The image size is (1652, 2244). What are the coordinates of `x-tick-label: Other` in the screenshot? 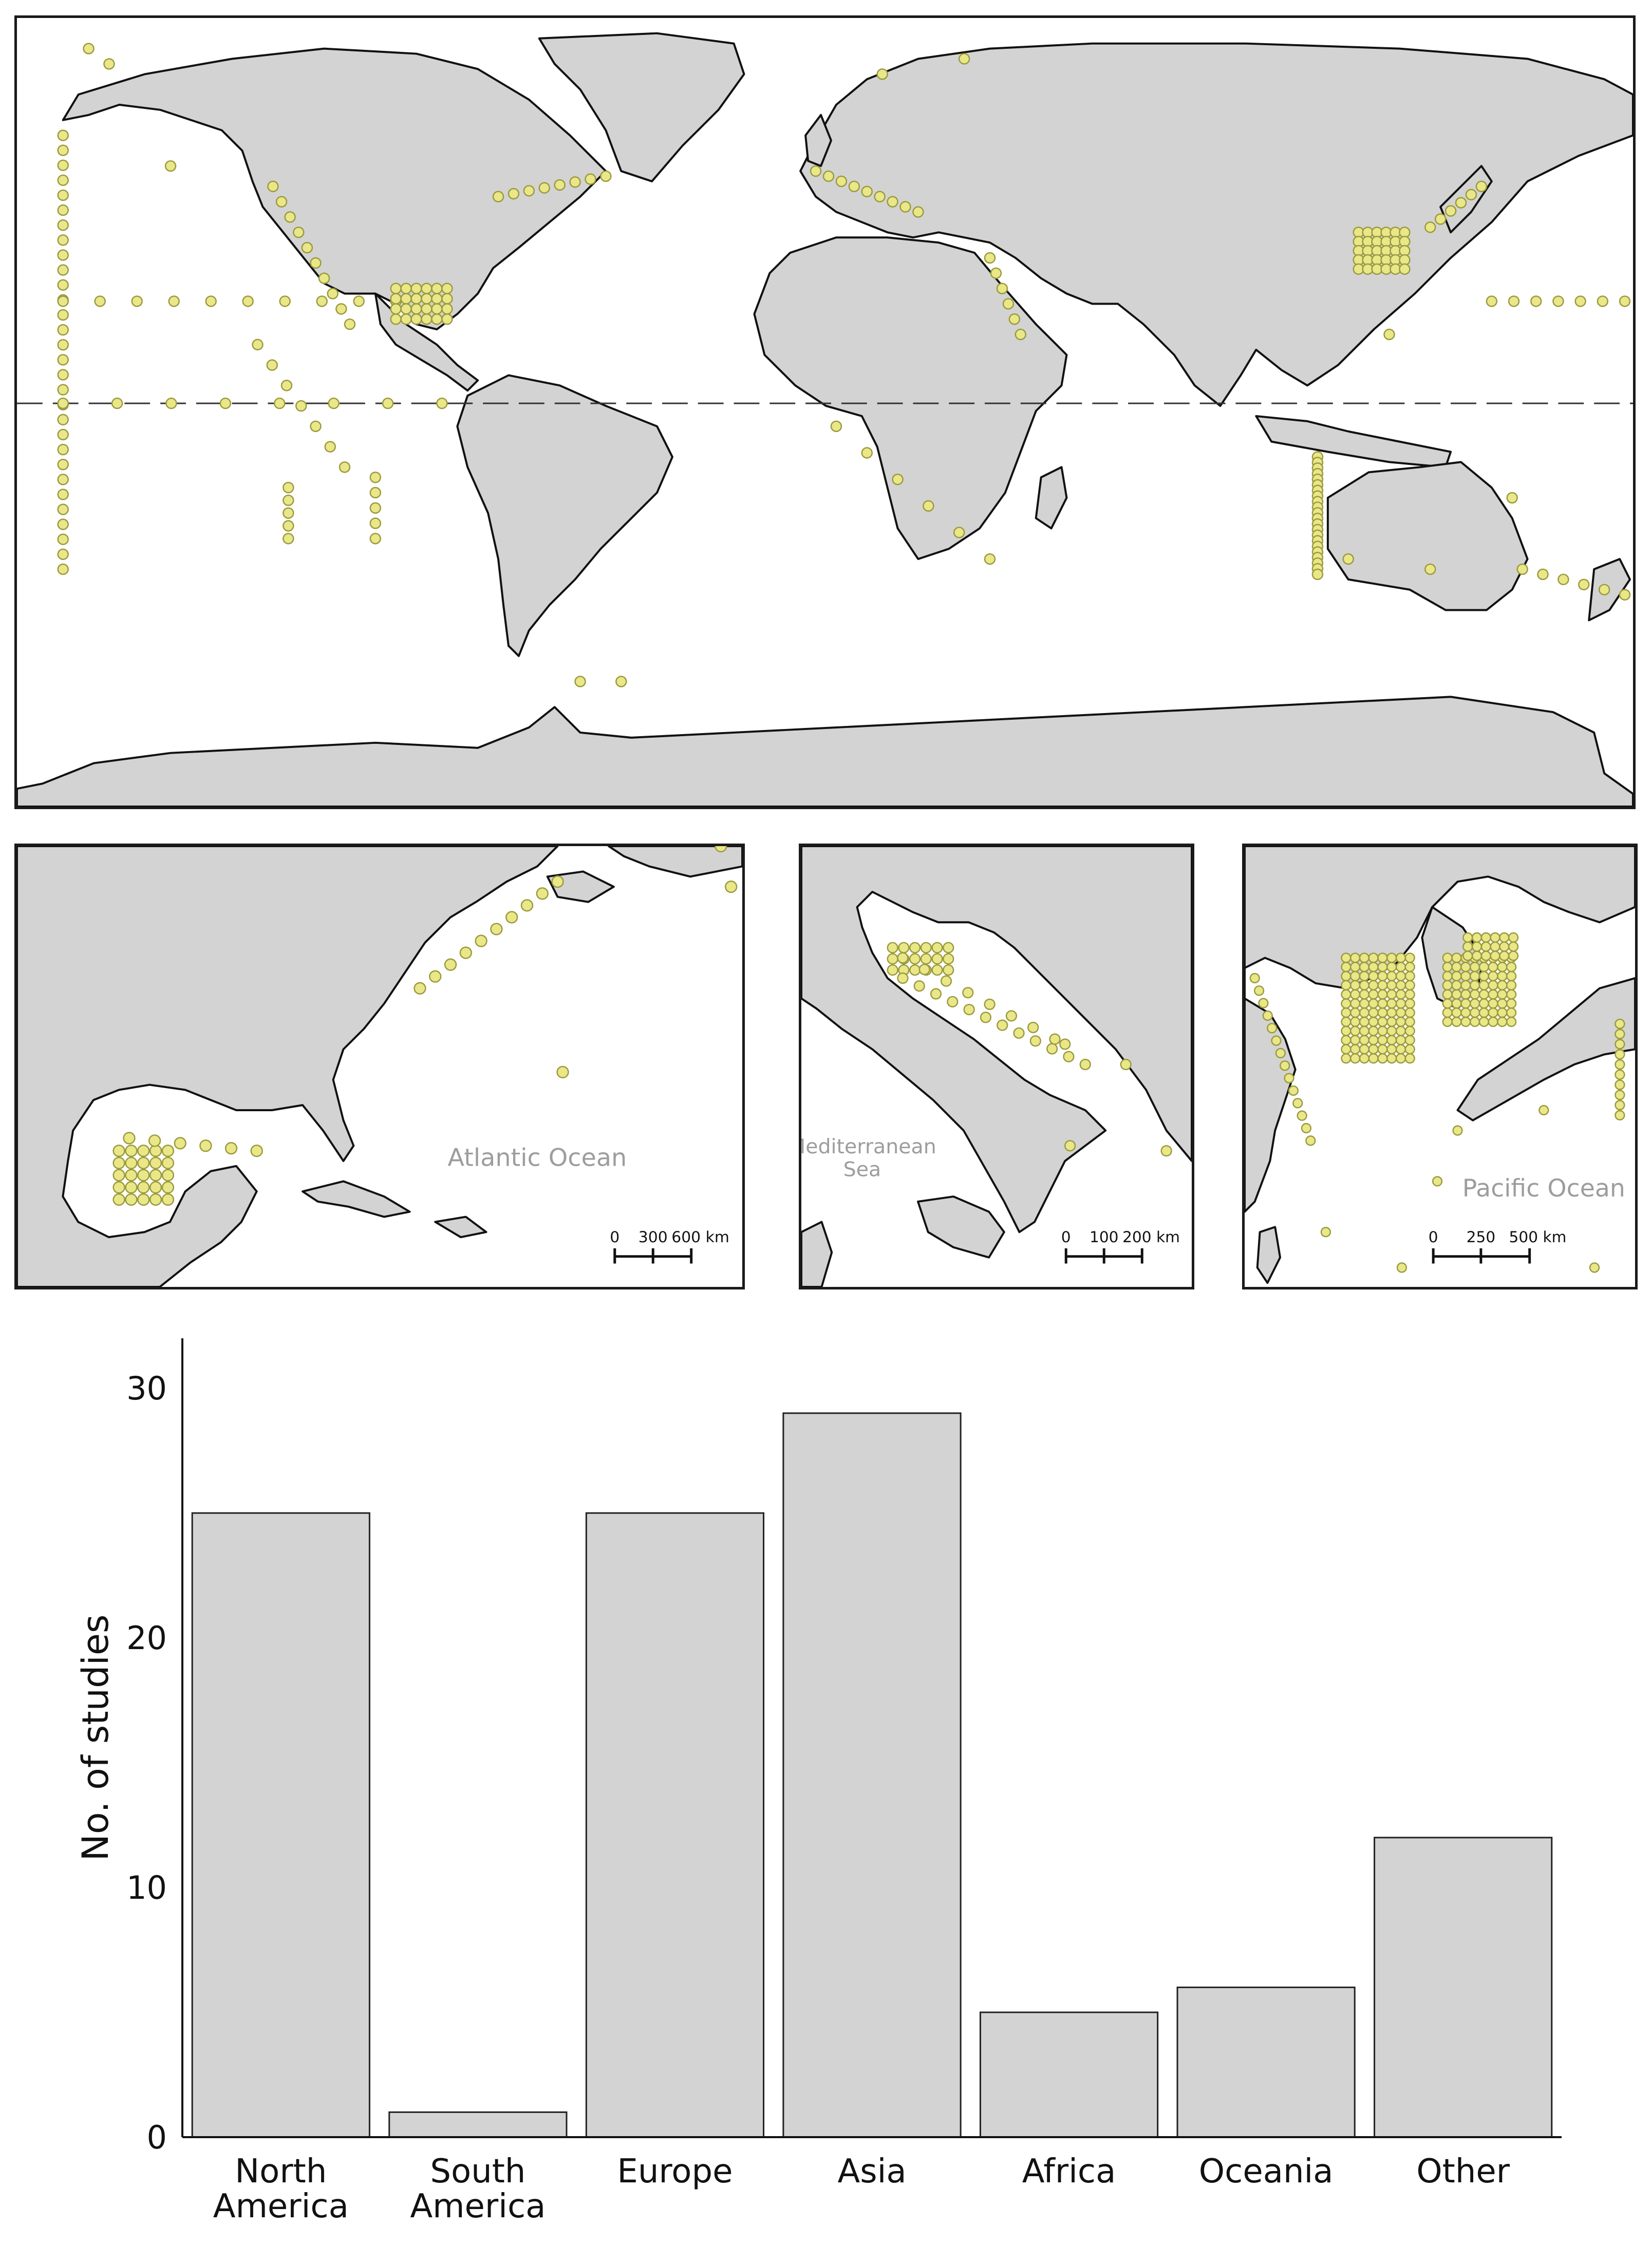 It's located at (1463, 2172).